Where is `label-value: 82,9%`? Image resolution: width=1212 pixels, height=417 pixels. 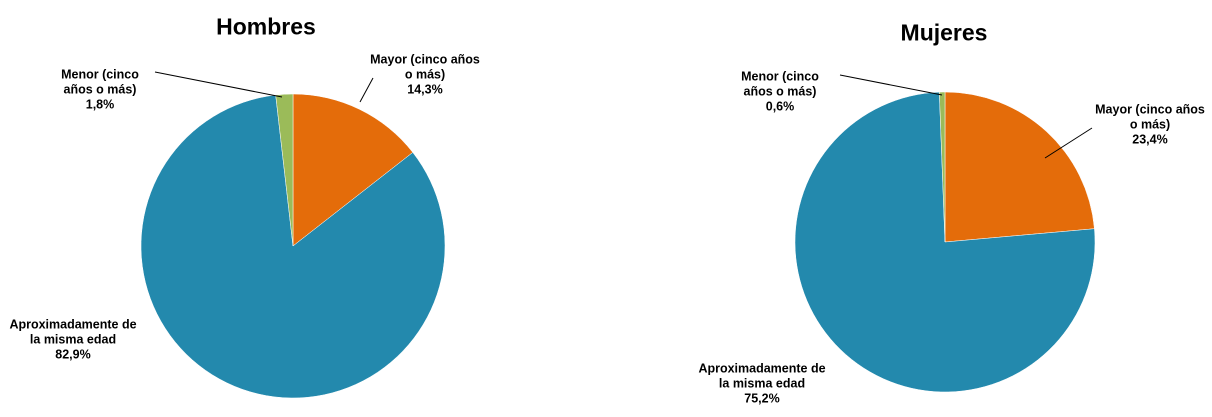
label-value: 82,9% is located at coordinates (73, 354).